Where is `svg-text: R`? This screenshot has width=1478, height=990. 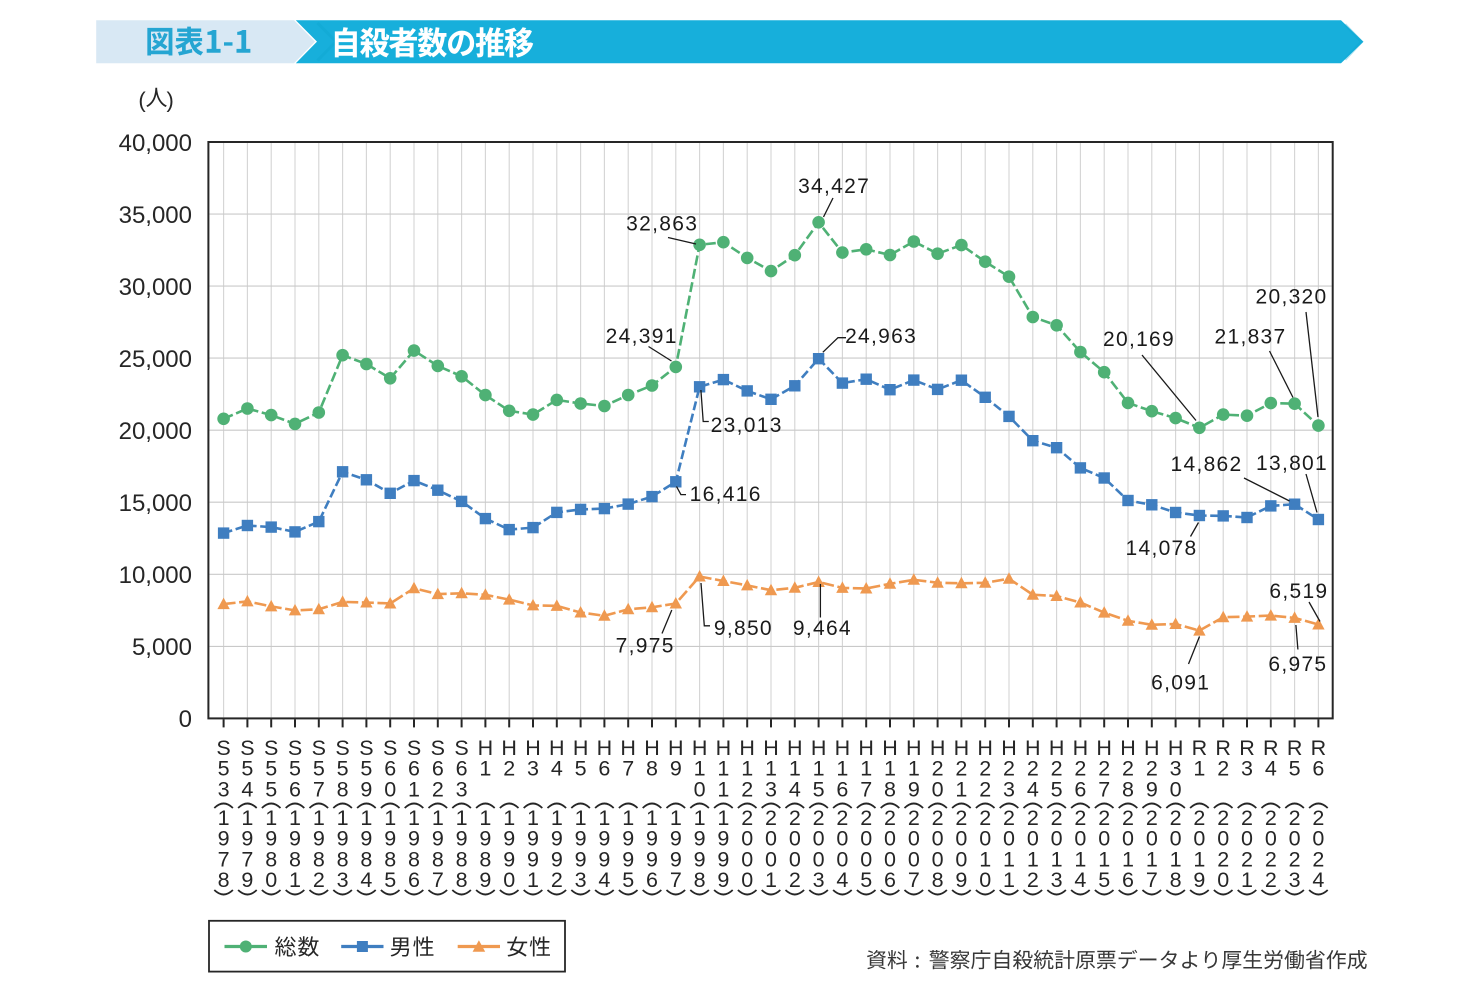
svg-text: R is located at coordinates (1200, 748).